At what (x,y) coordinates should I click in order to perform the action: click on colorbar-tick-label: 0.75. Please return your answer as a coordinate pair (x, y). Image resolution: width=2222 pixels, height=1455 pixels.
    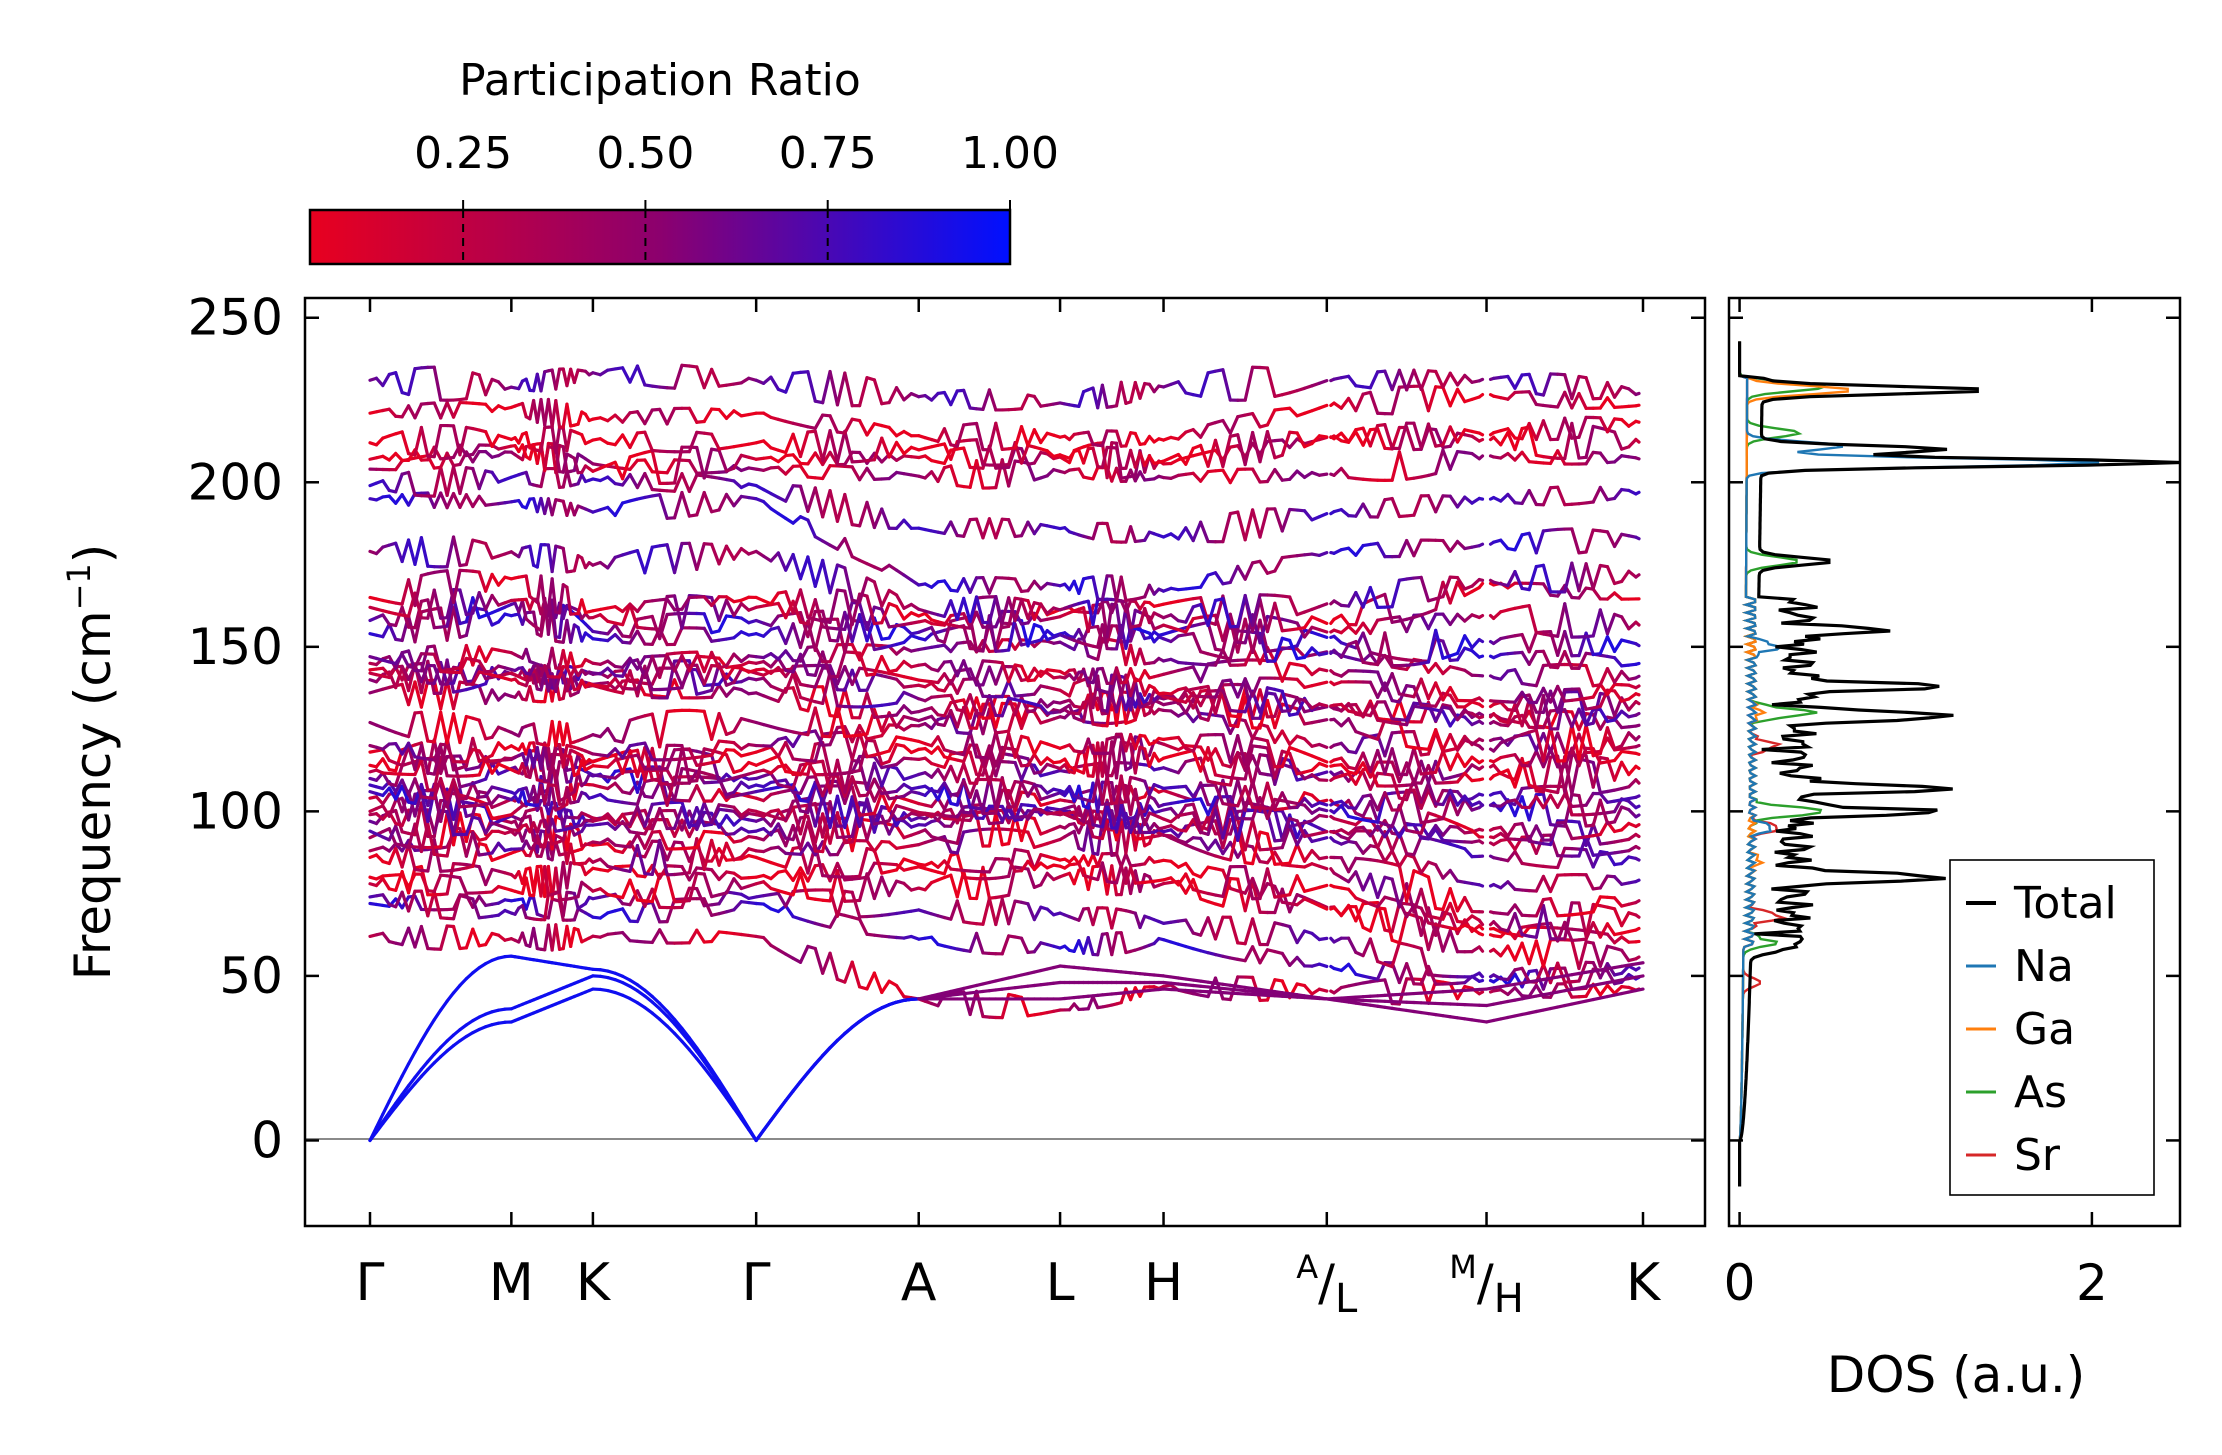
    Looking at the image, I should click on (828, 153).